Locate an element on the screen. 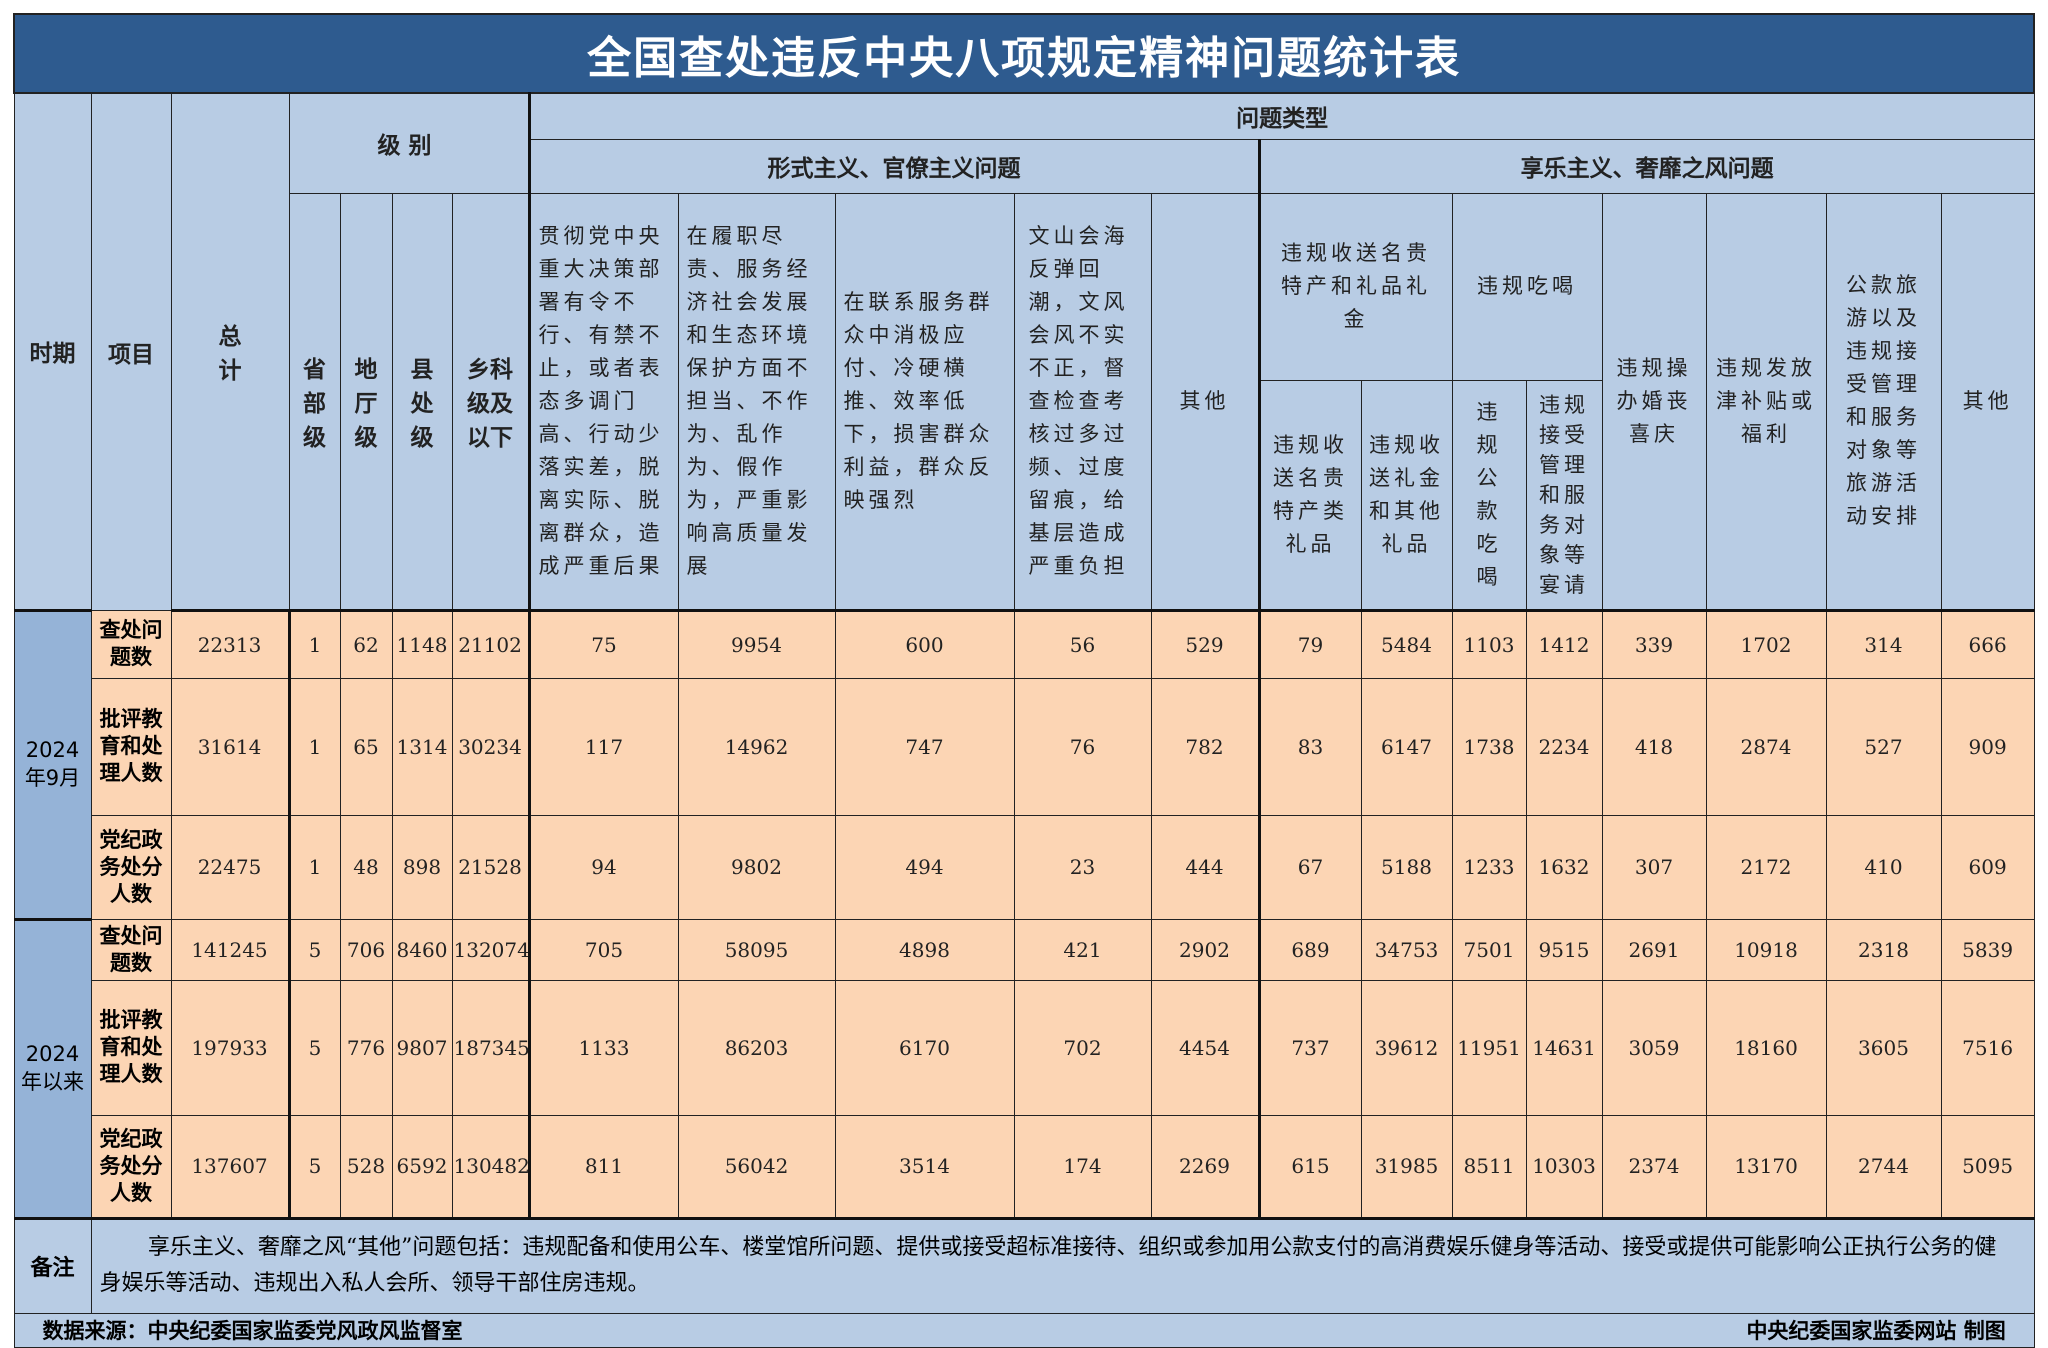 The width and height of the screenshot is (2048, 1348). data-cell: 666 is located at coordinates (1987, 643).